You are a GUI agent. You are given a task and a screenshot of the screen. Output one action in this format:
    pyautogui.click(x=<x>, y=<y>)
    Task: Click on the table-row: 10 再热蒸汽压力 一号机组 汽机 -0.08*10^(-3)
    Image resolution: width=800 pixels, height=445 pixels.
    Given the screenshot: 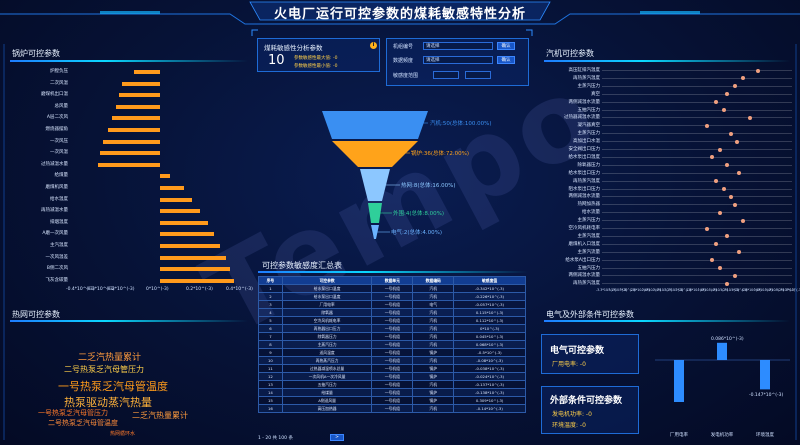 What is the action you would take?
    pyautogui.click(x=392, y=360)
    